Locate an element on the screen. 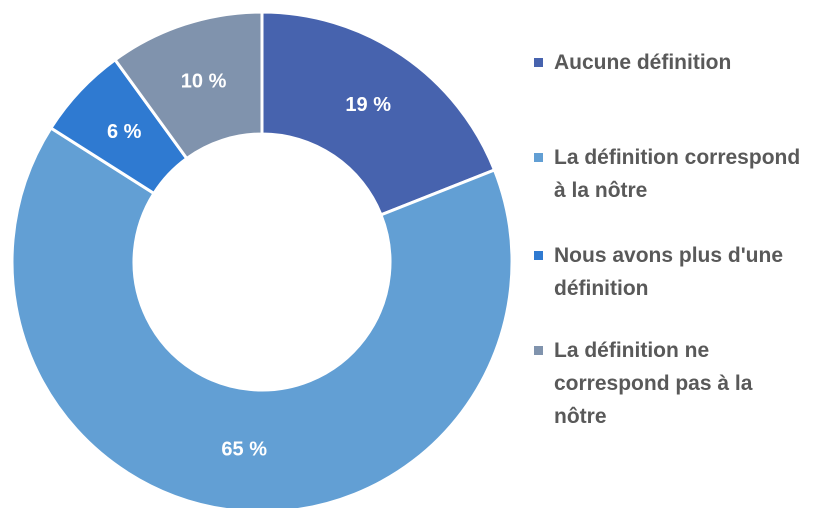  legend-label: La définition correspond à la nôtre is located at coordinates (677, 174).